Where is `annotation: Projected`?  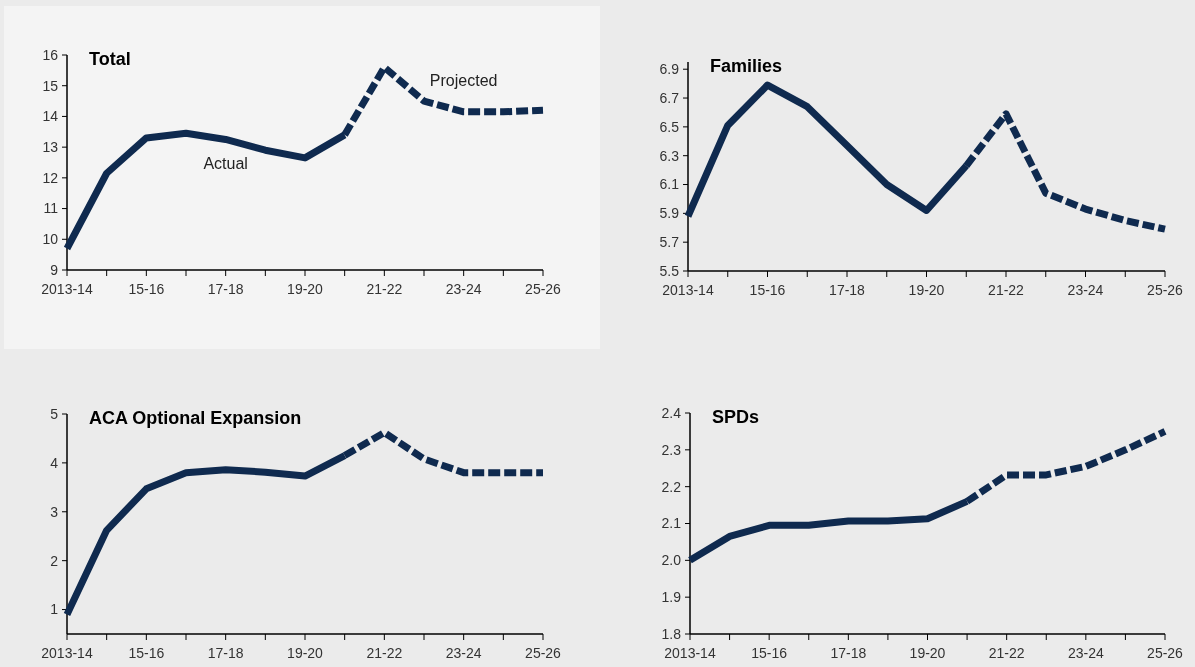
annotation: Projected is located at coordinates (463, 80).